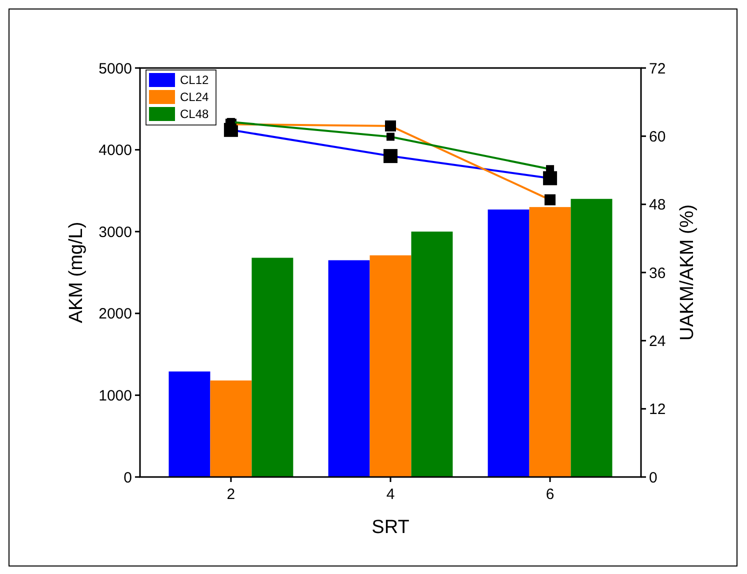 Image resolution: width=747 pixels, height=574 pixels. Describe the element at coordinates (657, 69) in the screenshot. I see `y2-tick-label: 72` at that location.